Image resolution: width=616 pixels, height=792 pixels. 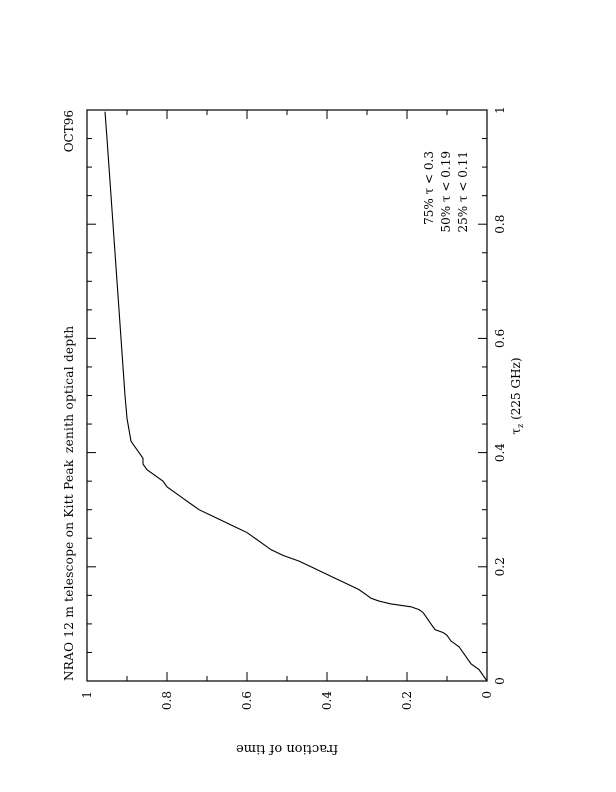 I want to click on x-axis-label-symbol: τ, so click(x=516, y=431).